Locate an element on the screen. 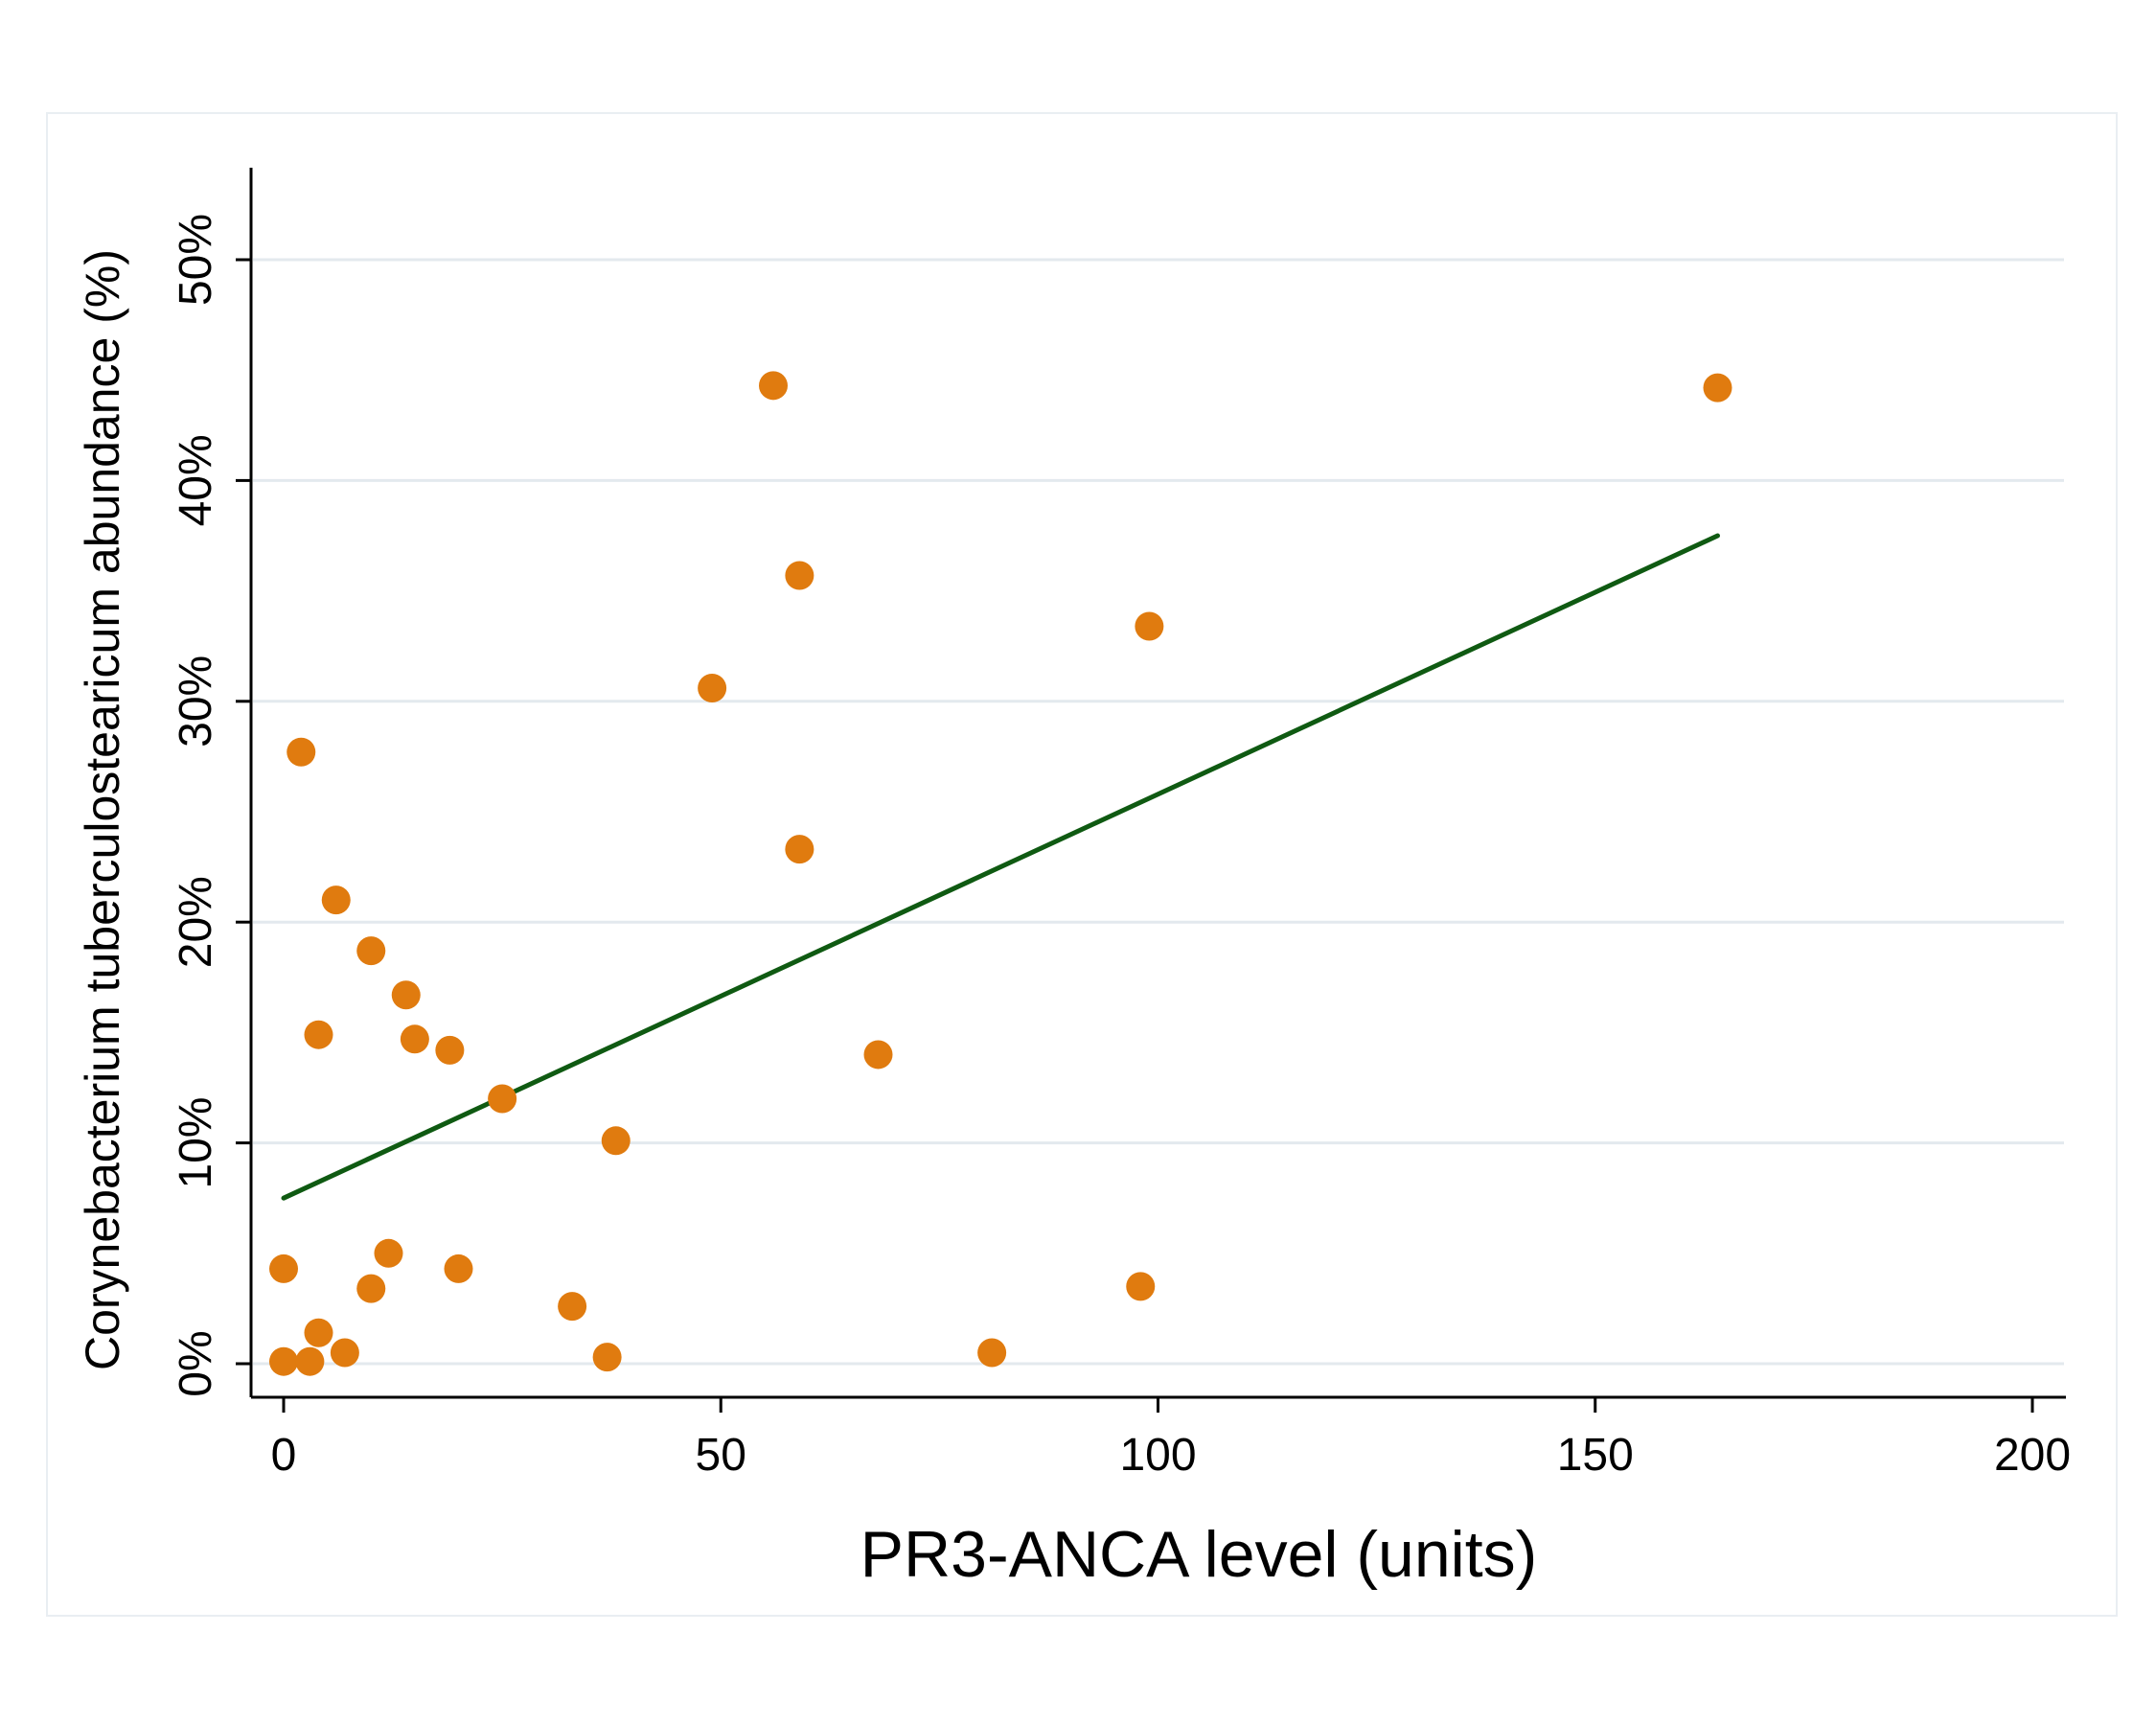  y-tick-label: 20% is located at coordinates (196, 922).